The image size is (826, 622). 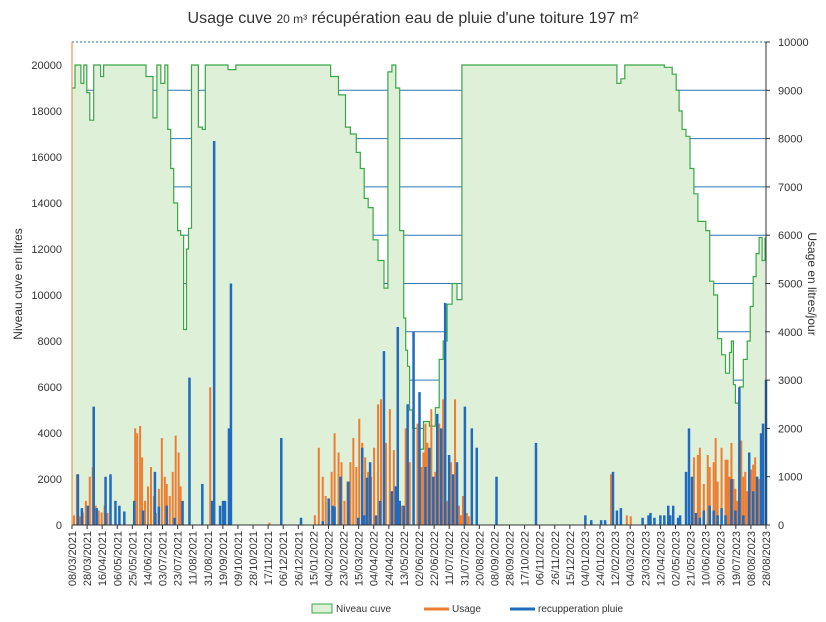 I want to click on y-tick-right: 5000, so click(x=790, y=285).